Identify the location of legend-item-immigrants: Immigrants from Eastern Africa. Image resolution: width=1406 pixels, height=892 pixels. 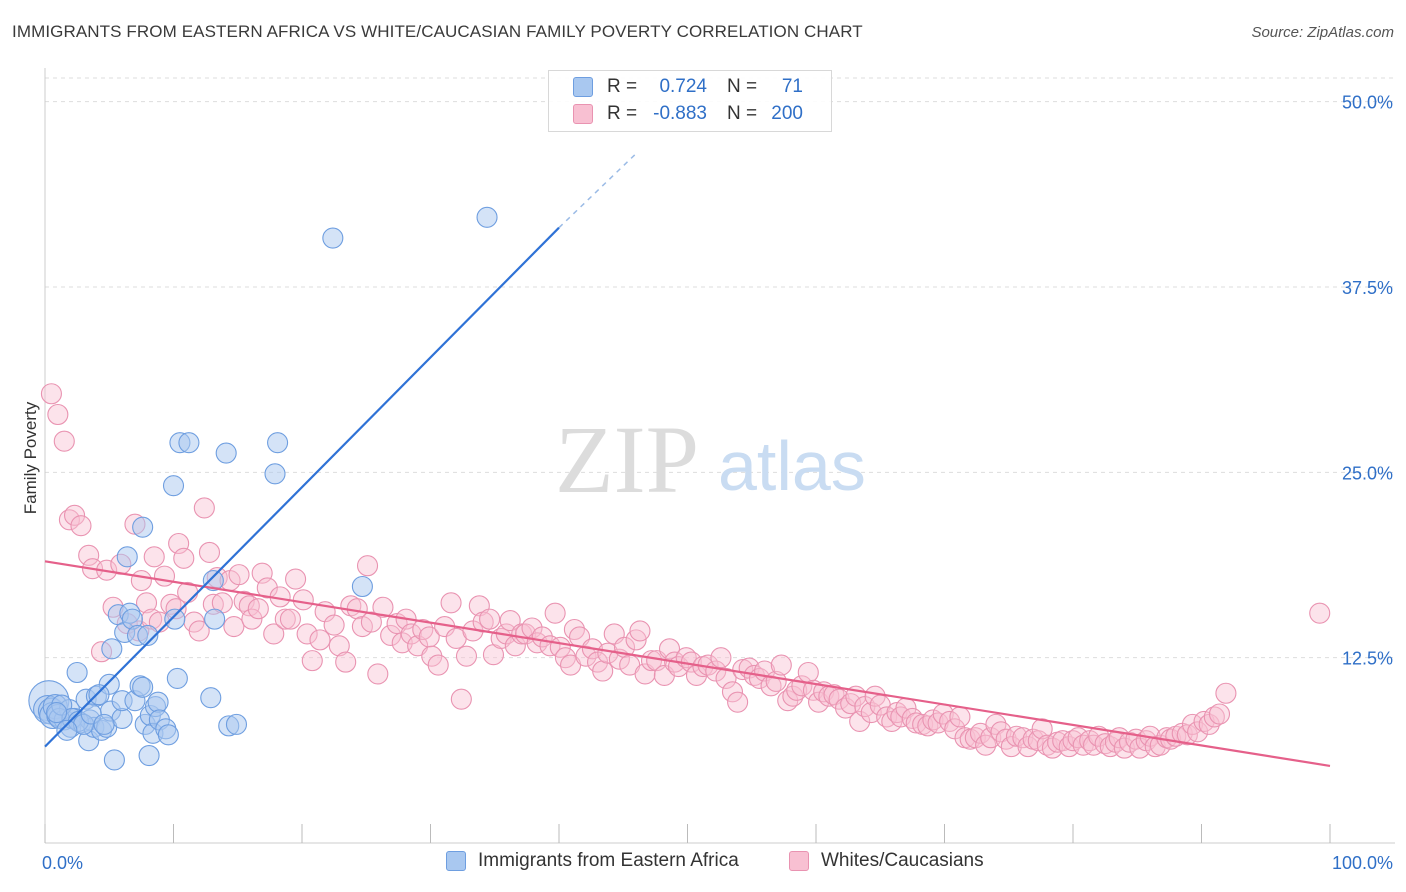
(592, 861).